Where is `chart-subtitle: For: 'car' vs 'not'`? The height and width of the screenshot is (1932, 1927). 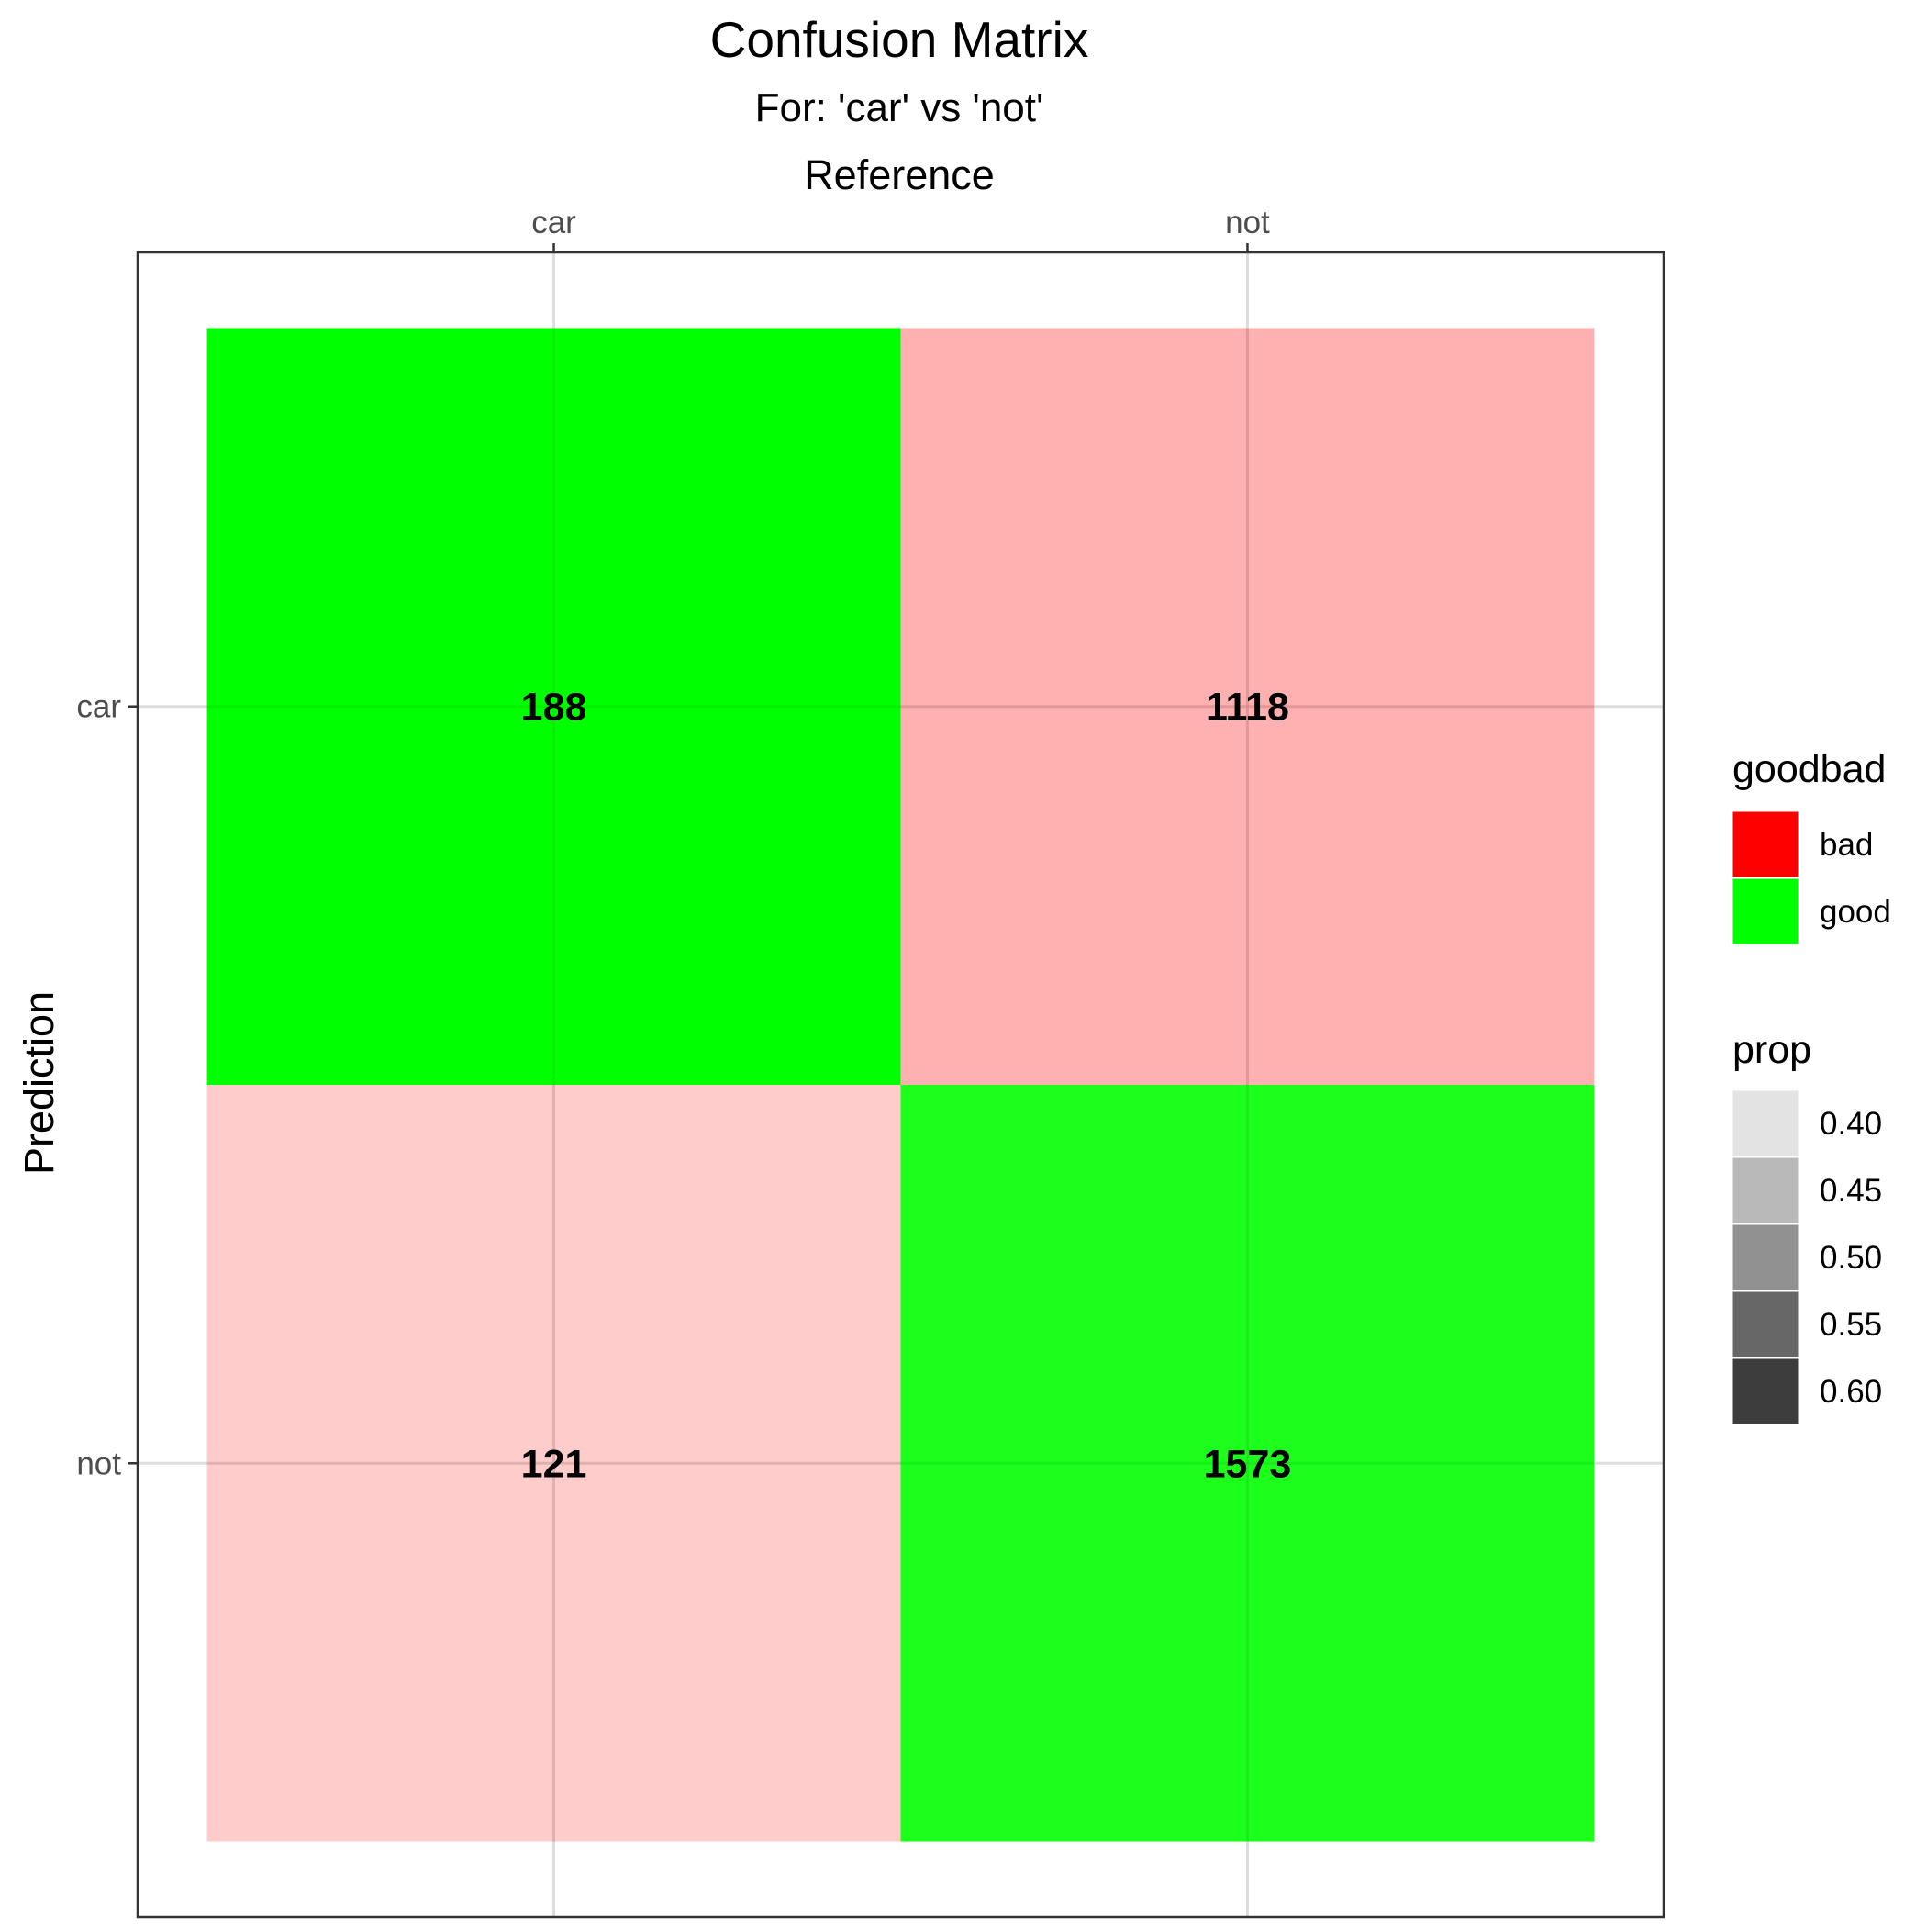
chart-subtitle: For: 'car' vs 'not' is located at coordinates (899, 108).